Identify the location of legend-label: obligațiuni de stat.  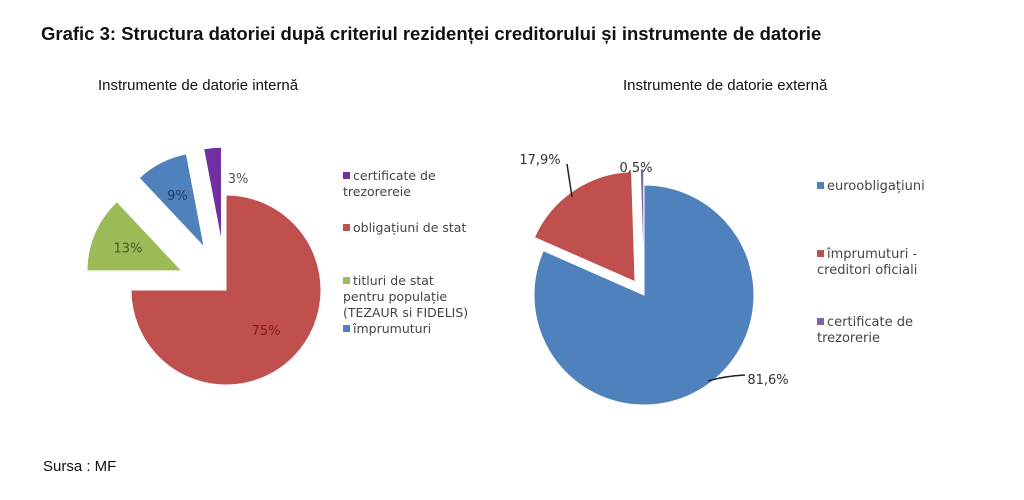
(410, 227).